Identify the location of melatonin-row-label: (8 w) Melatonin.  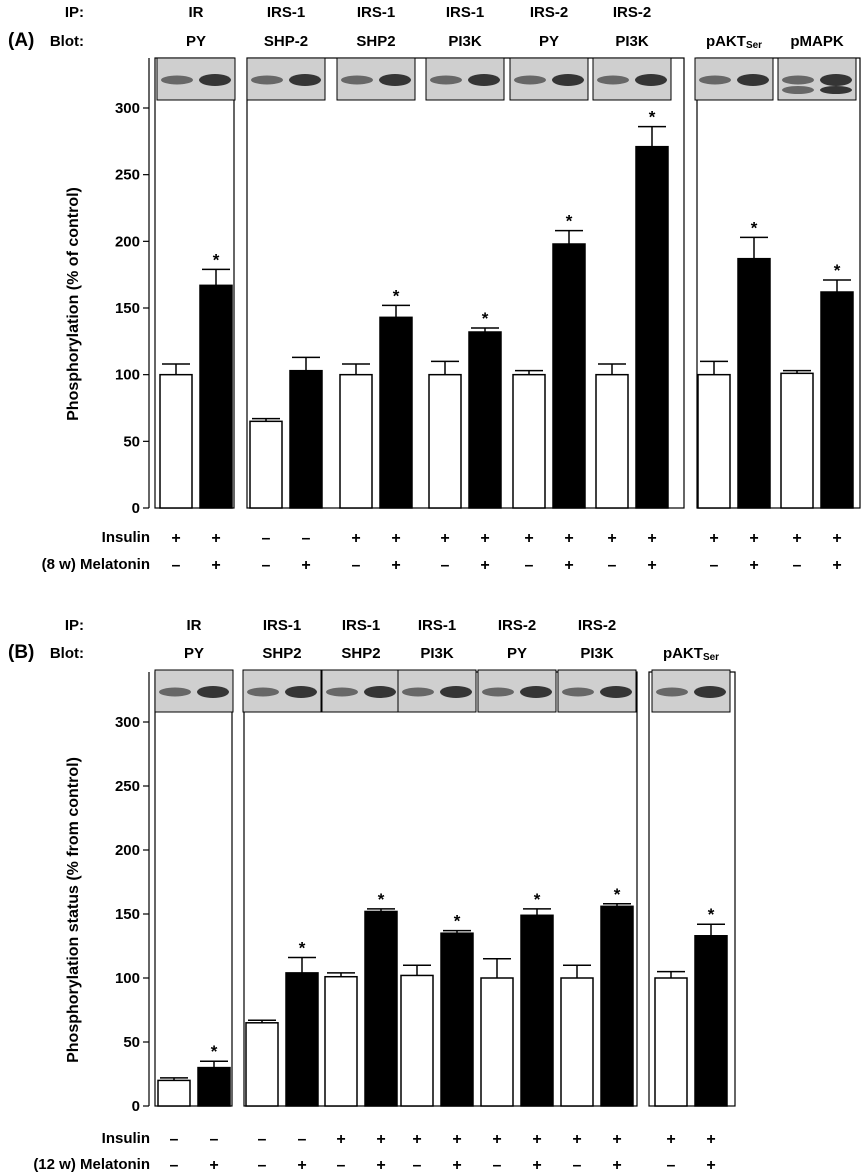
(96, 564).